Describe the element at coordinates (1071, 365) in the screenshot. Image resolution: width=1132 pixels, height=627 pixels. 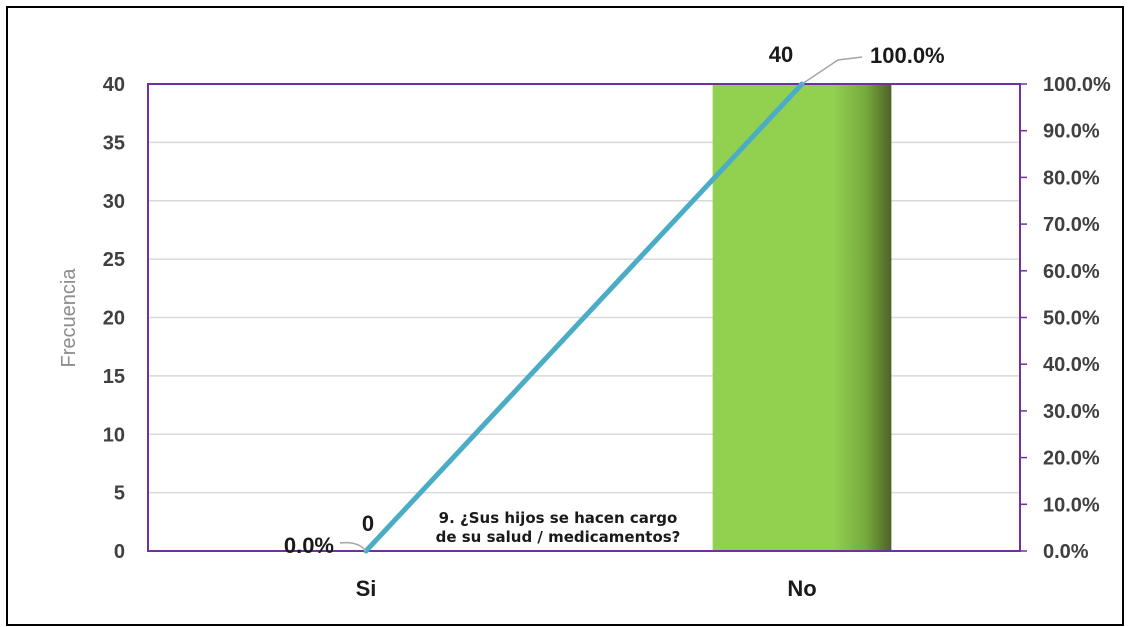
I see `y2-tick-label: 40.0%` at that location.